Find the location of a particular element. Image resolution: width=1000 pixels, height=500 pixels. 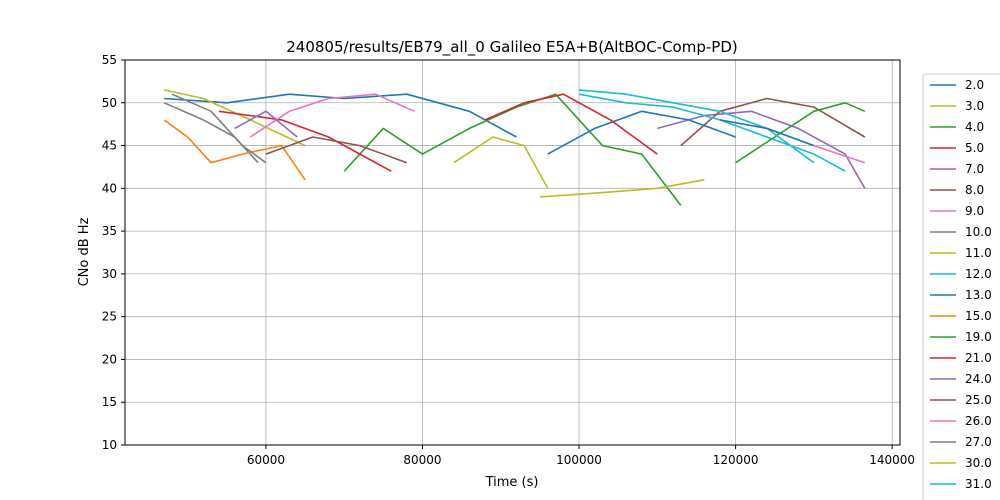

legend-label: 13.0 is located at coordinates (978, 295).